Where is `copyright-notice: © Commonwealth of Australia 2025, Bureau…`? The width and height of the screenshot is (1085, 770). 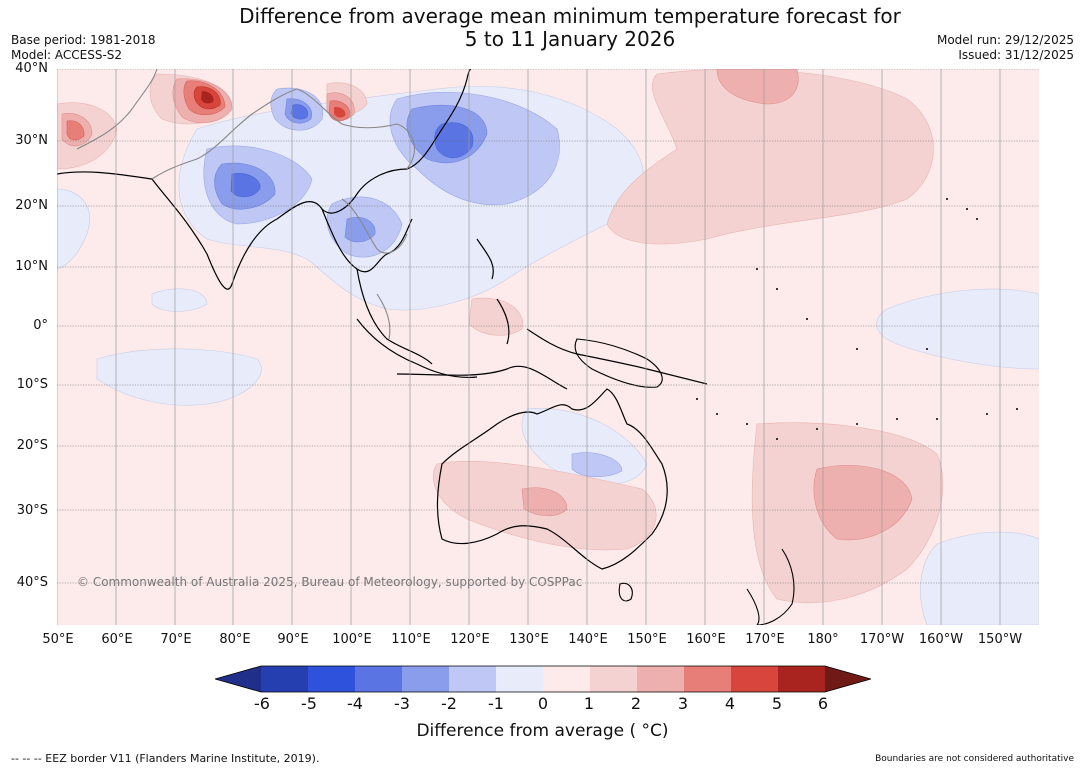 copyright-notice: © Commonwealth of Australia 2025, Bureau… is located at coordinates (330, 582).